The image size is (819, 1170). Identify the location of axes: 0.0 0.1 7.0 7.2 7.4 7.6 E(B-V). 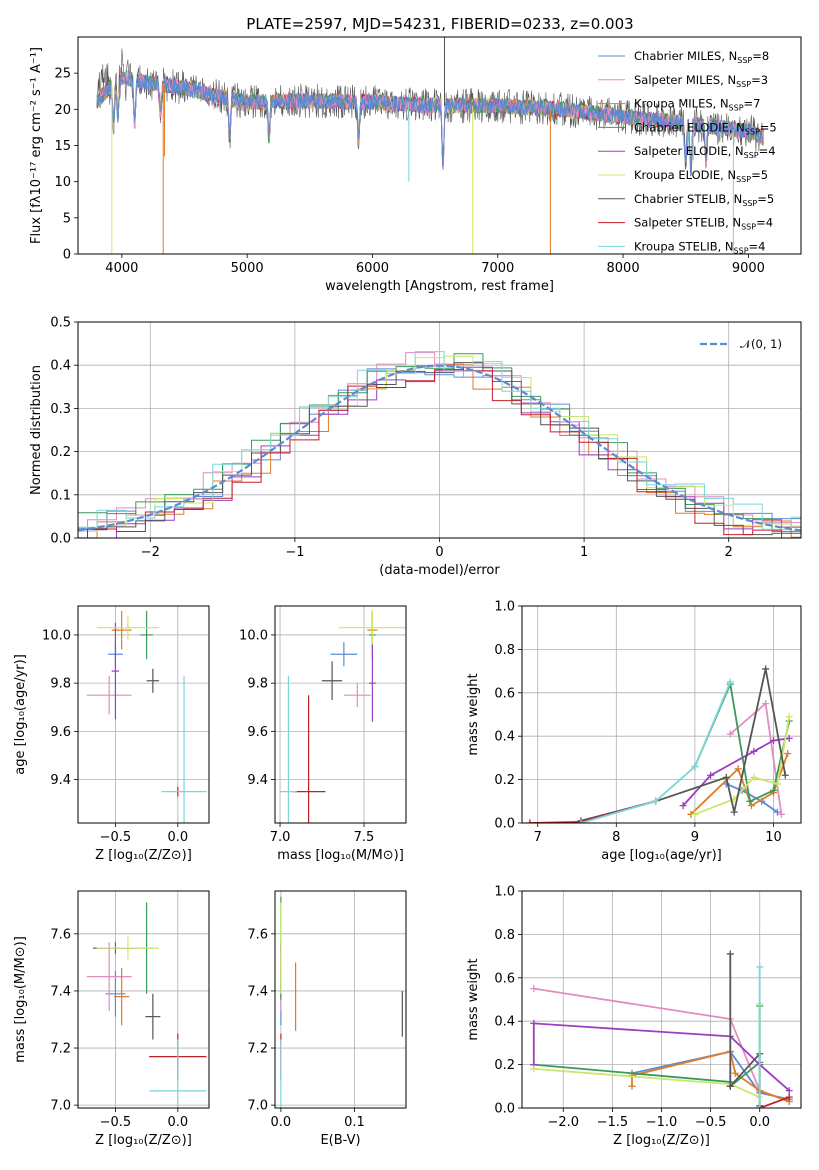
(327, 1019).